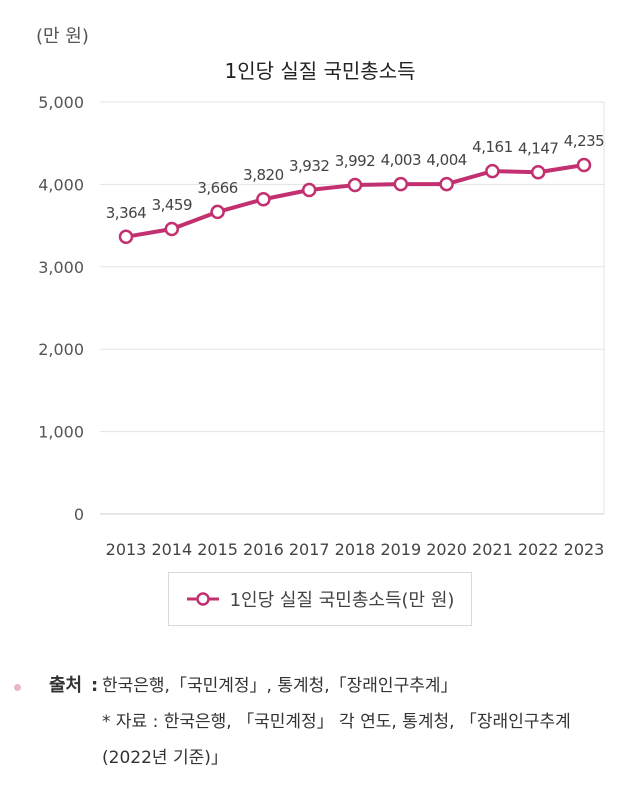 The image size is (640, 787). I want to click on y-axis-unit-label: (만 원), so click(62, 36).